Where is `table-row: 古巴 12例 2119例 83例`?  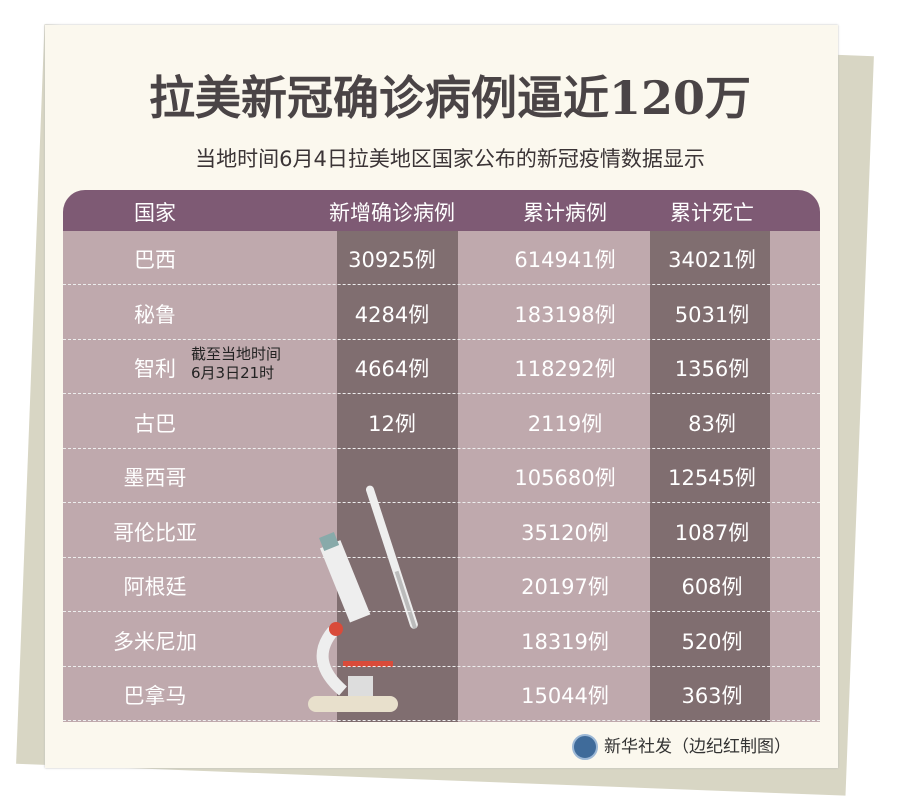
table-row: 古巴 12例 2119例 83例 is located at coordinates (441, 422).